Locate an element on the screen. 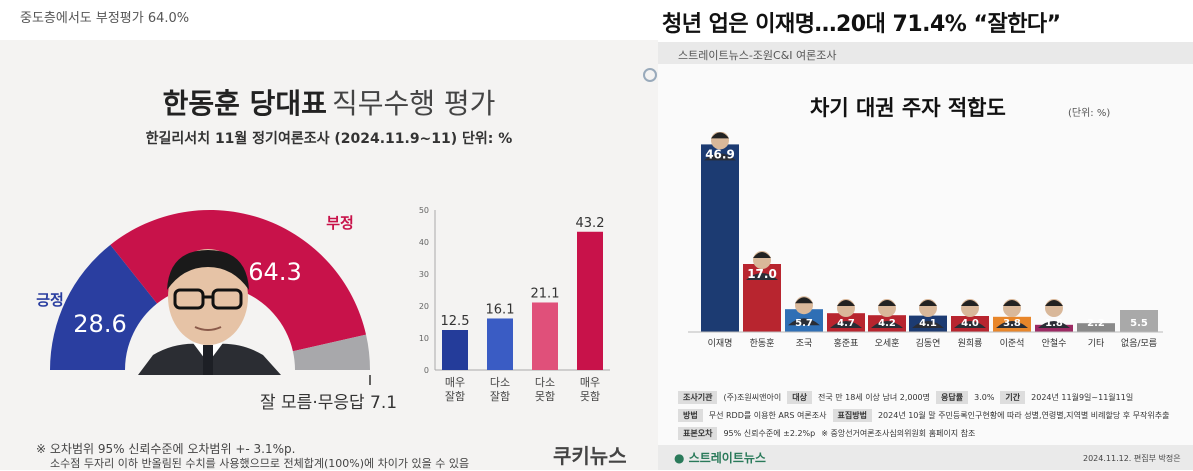  expand-icon is located at coordinates (650, 75).